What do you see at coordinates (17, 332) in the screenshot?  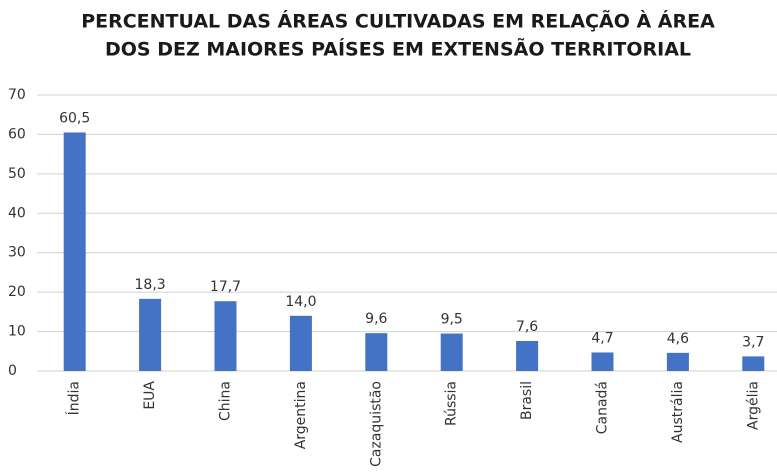 I see `y-tick-label: 10` at bounding box center [17, 332].